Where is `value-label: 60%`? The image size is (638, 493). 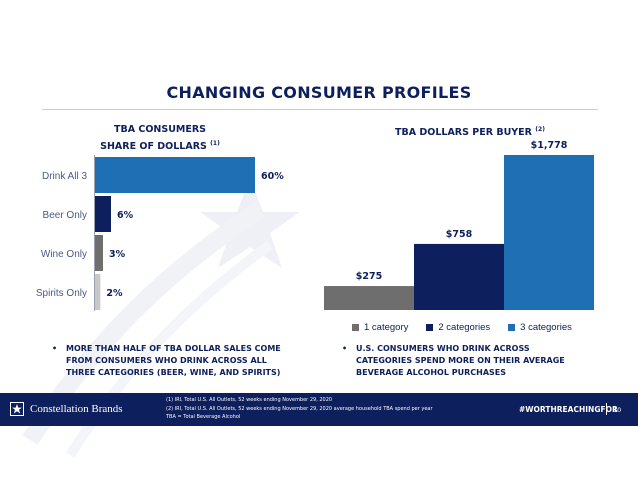 value-label: 60% is located at coordinates (272, 176).